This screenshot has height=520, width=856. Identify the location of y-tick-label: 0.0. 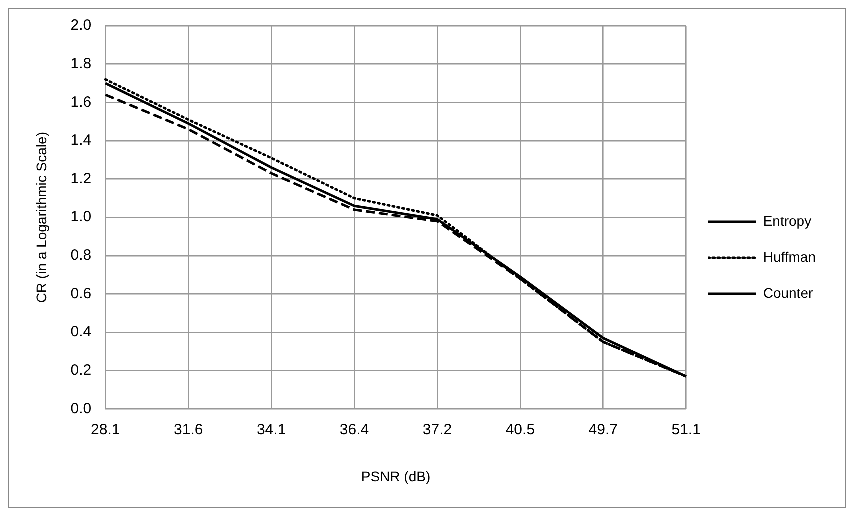
(81, 409).